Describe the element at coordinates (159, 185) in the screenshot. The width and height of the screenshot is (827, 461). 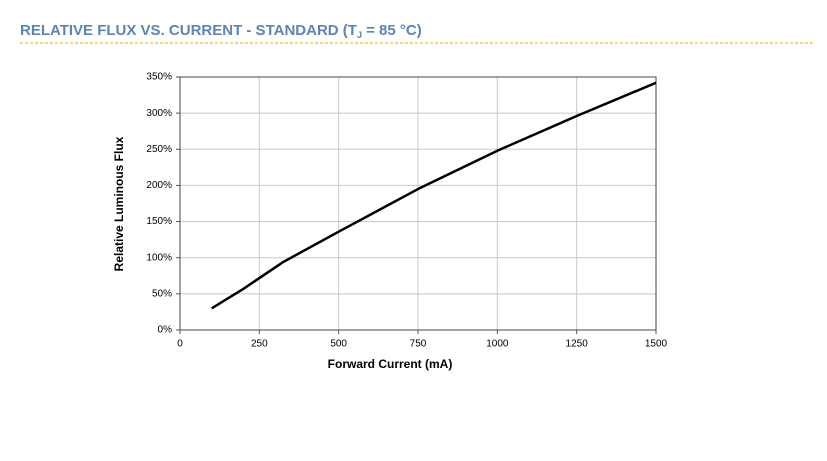
I see `y-tick-label: 200%` at that location.